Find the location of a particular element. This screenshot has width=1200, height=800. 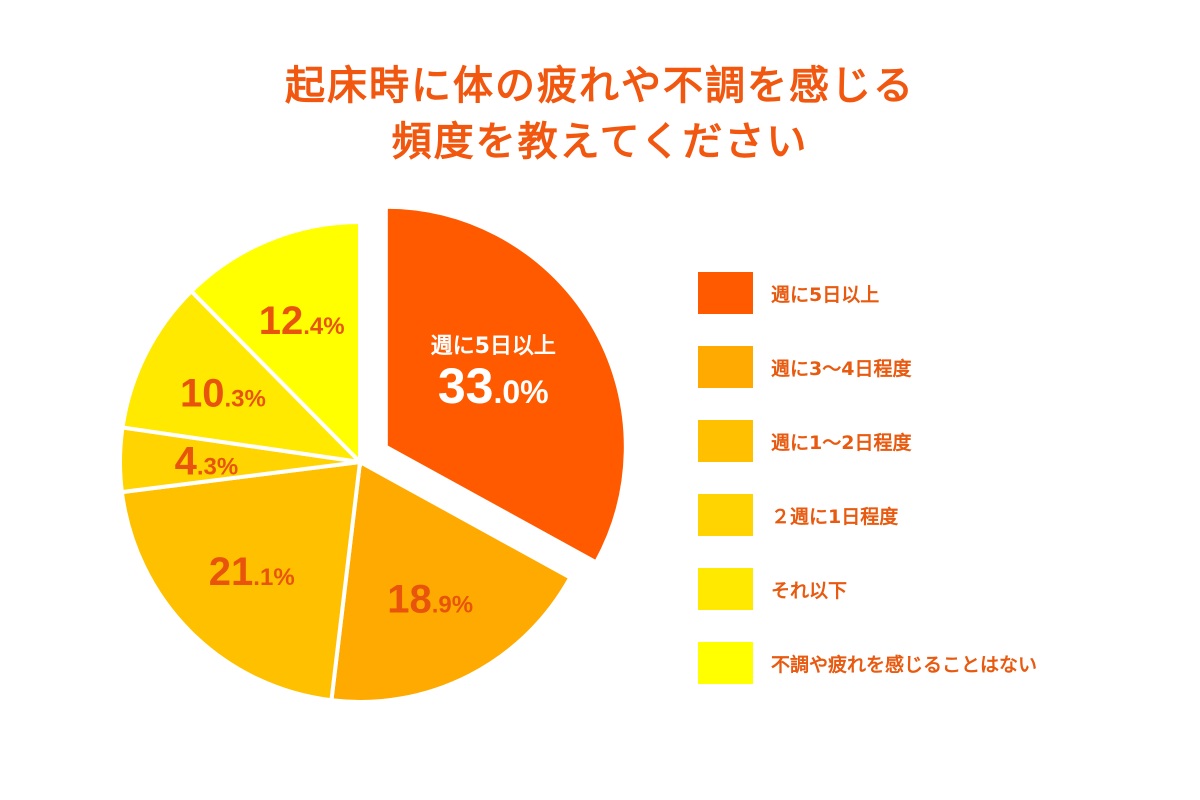

pie-slice-label-5: 10.3% is located at coordinates (223, 394).